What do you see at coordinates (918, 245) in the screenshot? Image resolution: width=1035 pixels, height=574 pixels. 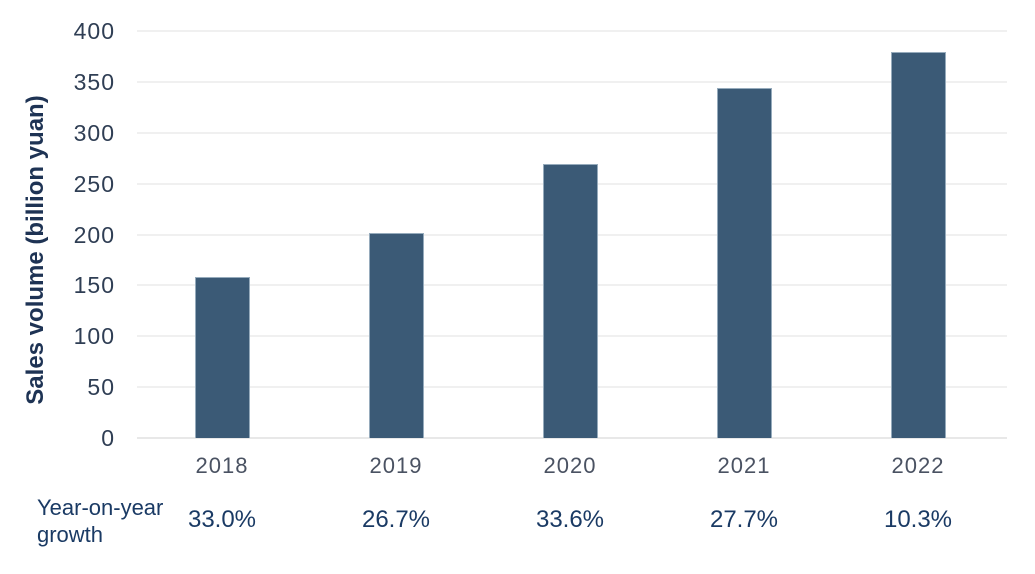 I see `bar-2022` at bounding box center [918, 245].